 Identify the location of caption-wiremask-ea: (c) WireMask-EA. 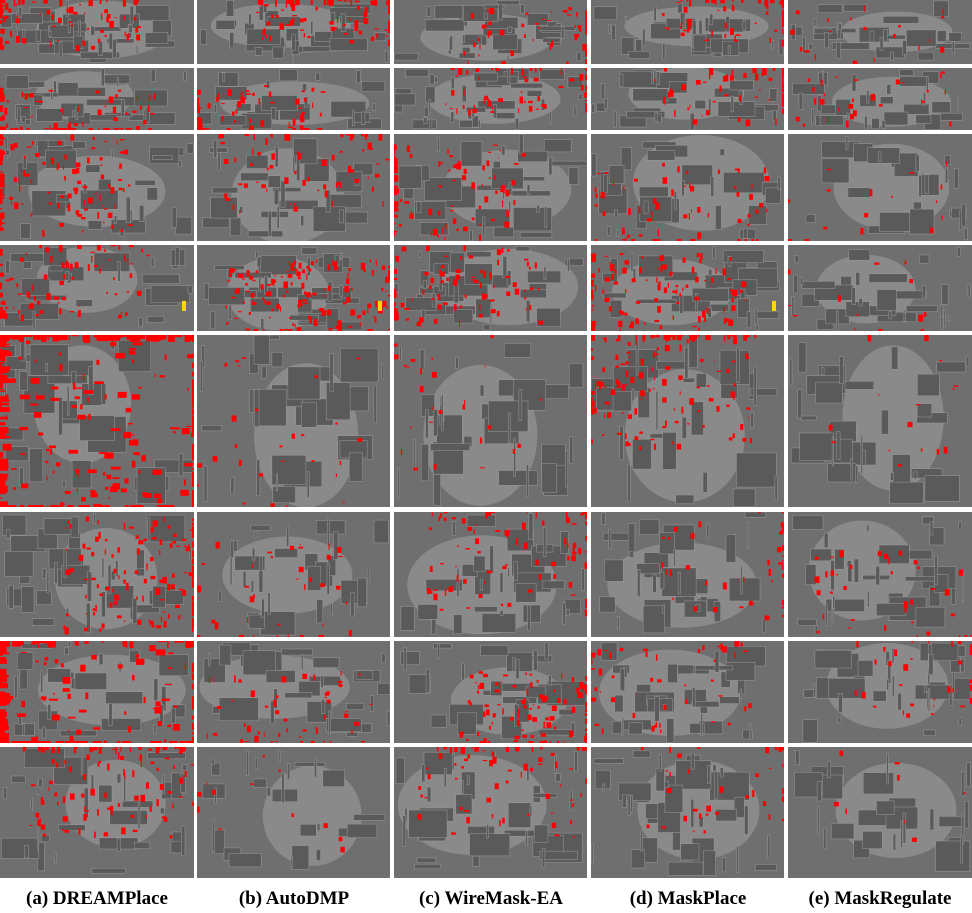
(491, 898).